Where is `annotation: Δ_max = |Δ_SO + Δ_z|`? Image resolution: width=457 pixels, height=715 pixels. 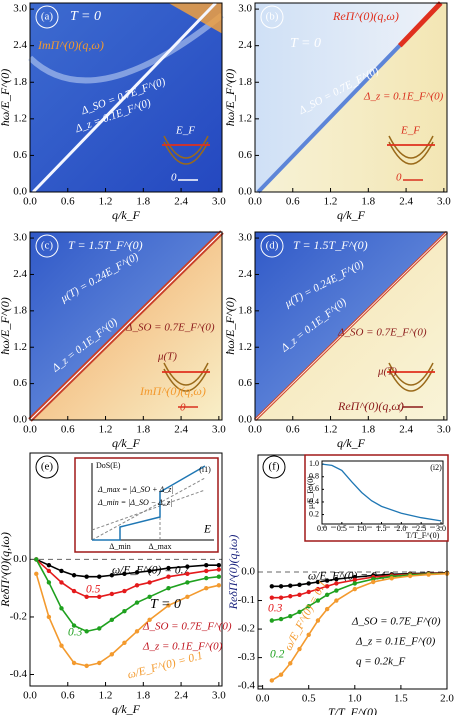 annotation: Δ_max = |Δ_SO + Δ_z| is located at coordinates (135, 489).